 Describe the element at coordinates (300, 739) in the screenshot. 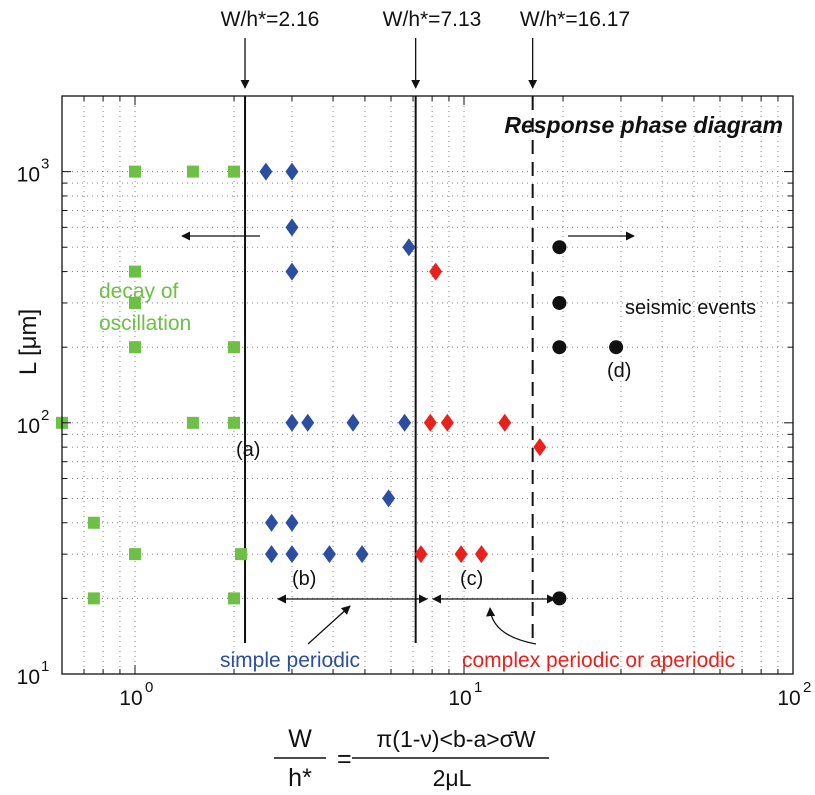

I see `x-label-lhs-numerator: W` at that location.